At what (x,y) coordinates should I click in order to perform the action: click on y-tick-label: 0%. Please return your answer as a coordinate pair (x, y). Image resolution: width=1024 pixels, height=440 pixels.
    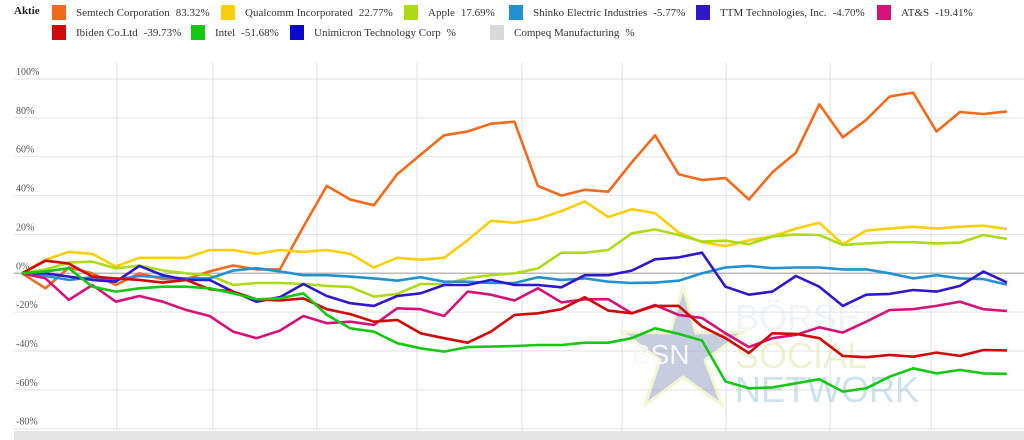
    Looking at the image, I should click on (22, 266).